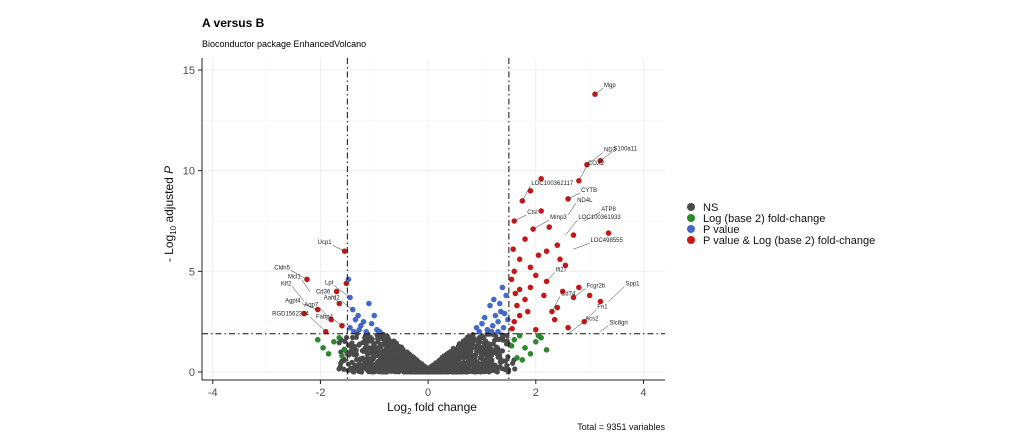 The width and height of the screenshot is (1028, 434). Describe the element at coordinates (592, 320) in the screenshot. I see `gene-label: Acs2` at that location.